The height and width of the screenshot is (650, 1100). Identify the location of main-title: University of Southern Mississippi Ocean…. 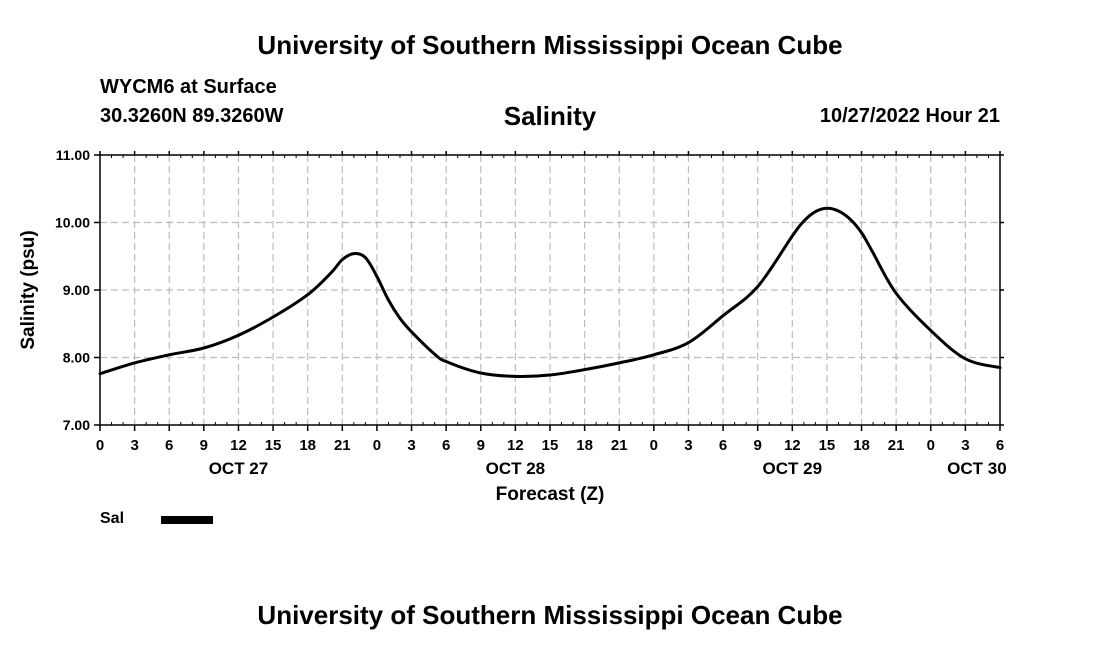
(550, 45).